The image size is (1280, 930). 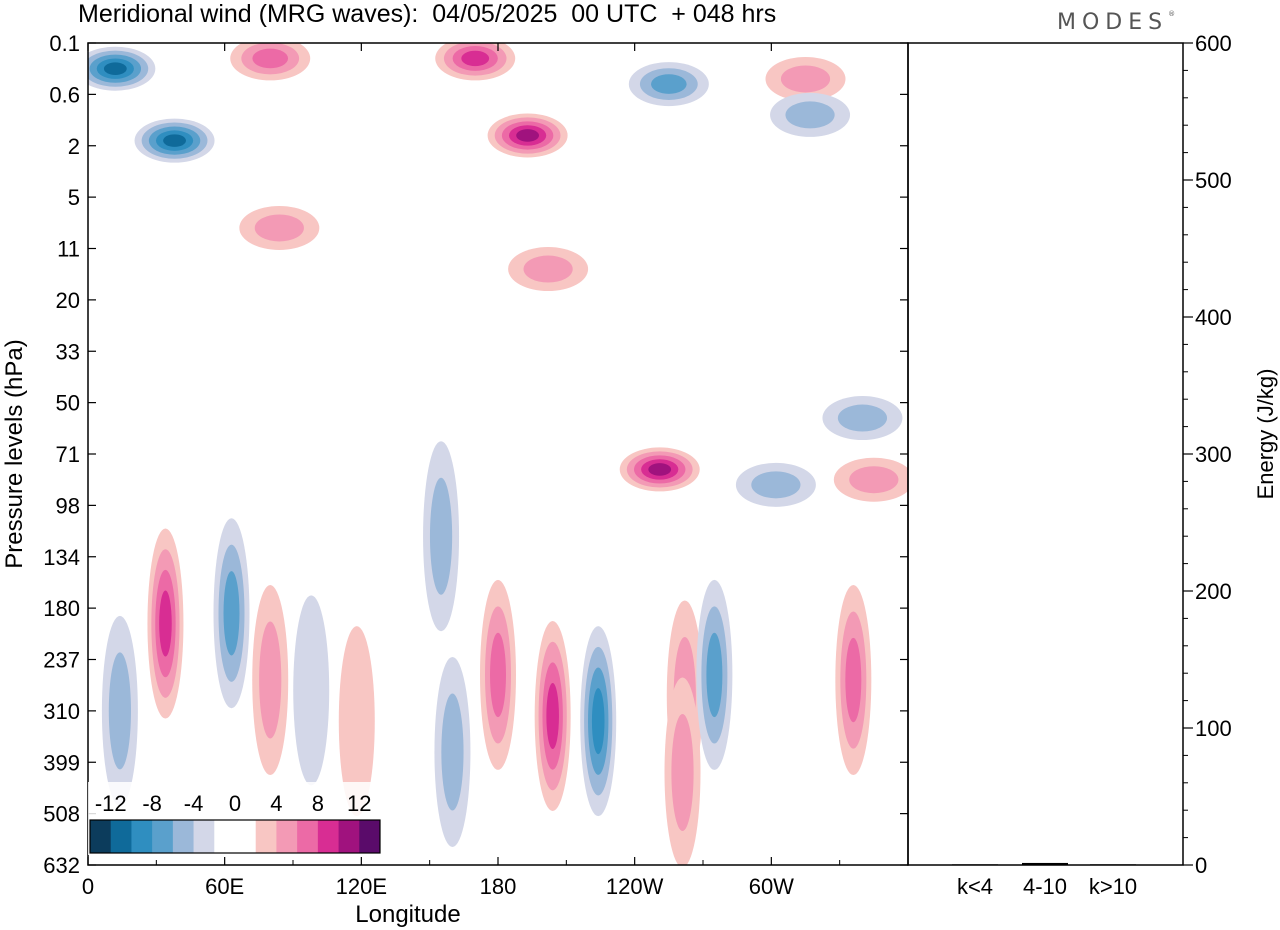 I want to click on colorbar-tick-label: -4, so click(x=194, y=803).